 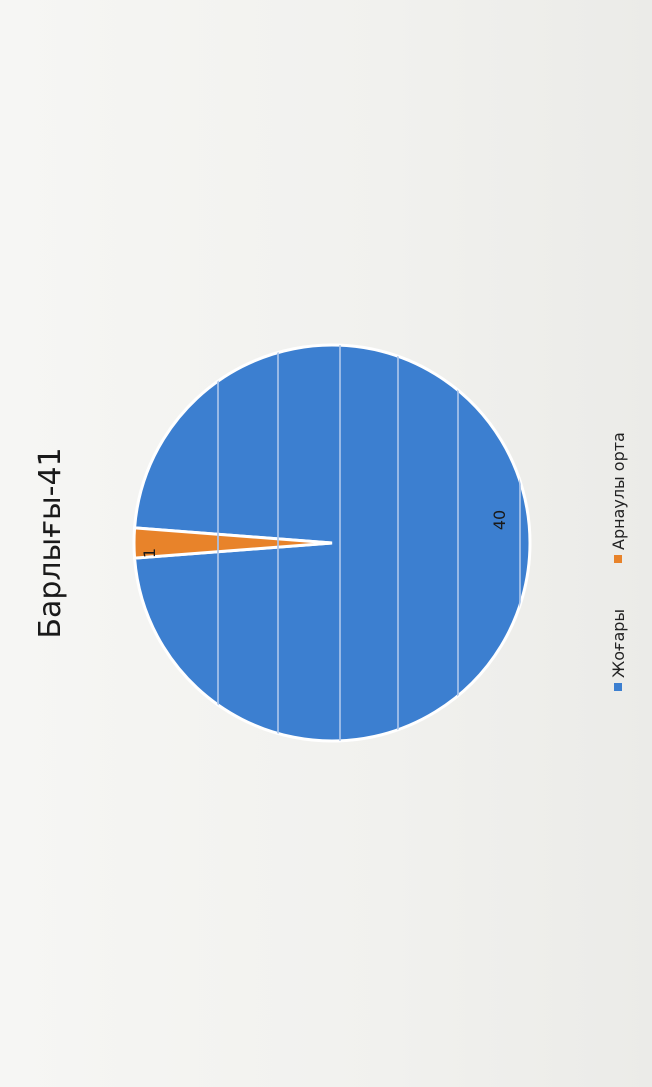 What do you see at coordinates (618, 559) in the screenshot?
I see `legend-swatch-arnauly-orta` at bounding box center [618, 559].